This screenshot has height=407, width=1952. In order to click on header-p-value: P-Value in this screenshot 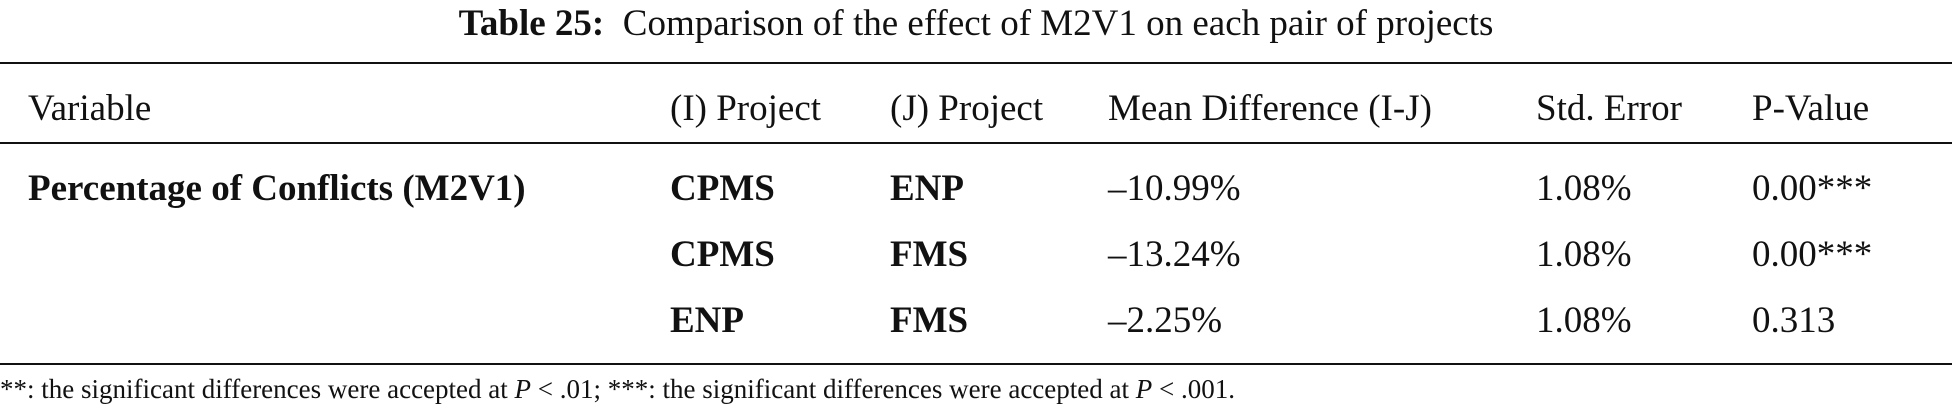, I will do `click(1811, 108)`.